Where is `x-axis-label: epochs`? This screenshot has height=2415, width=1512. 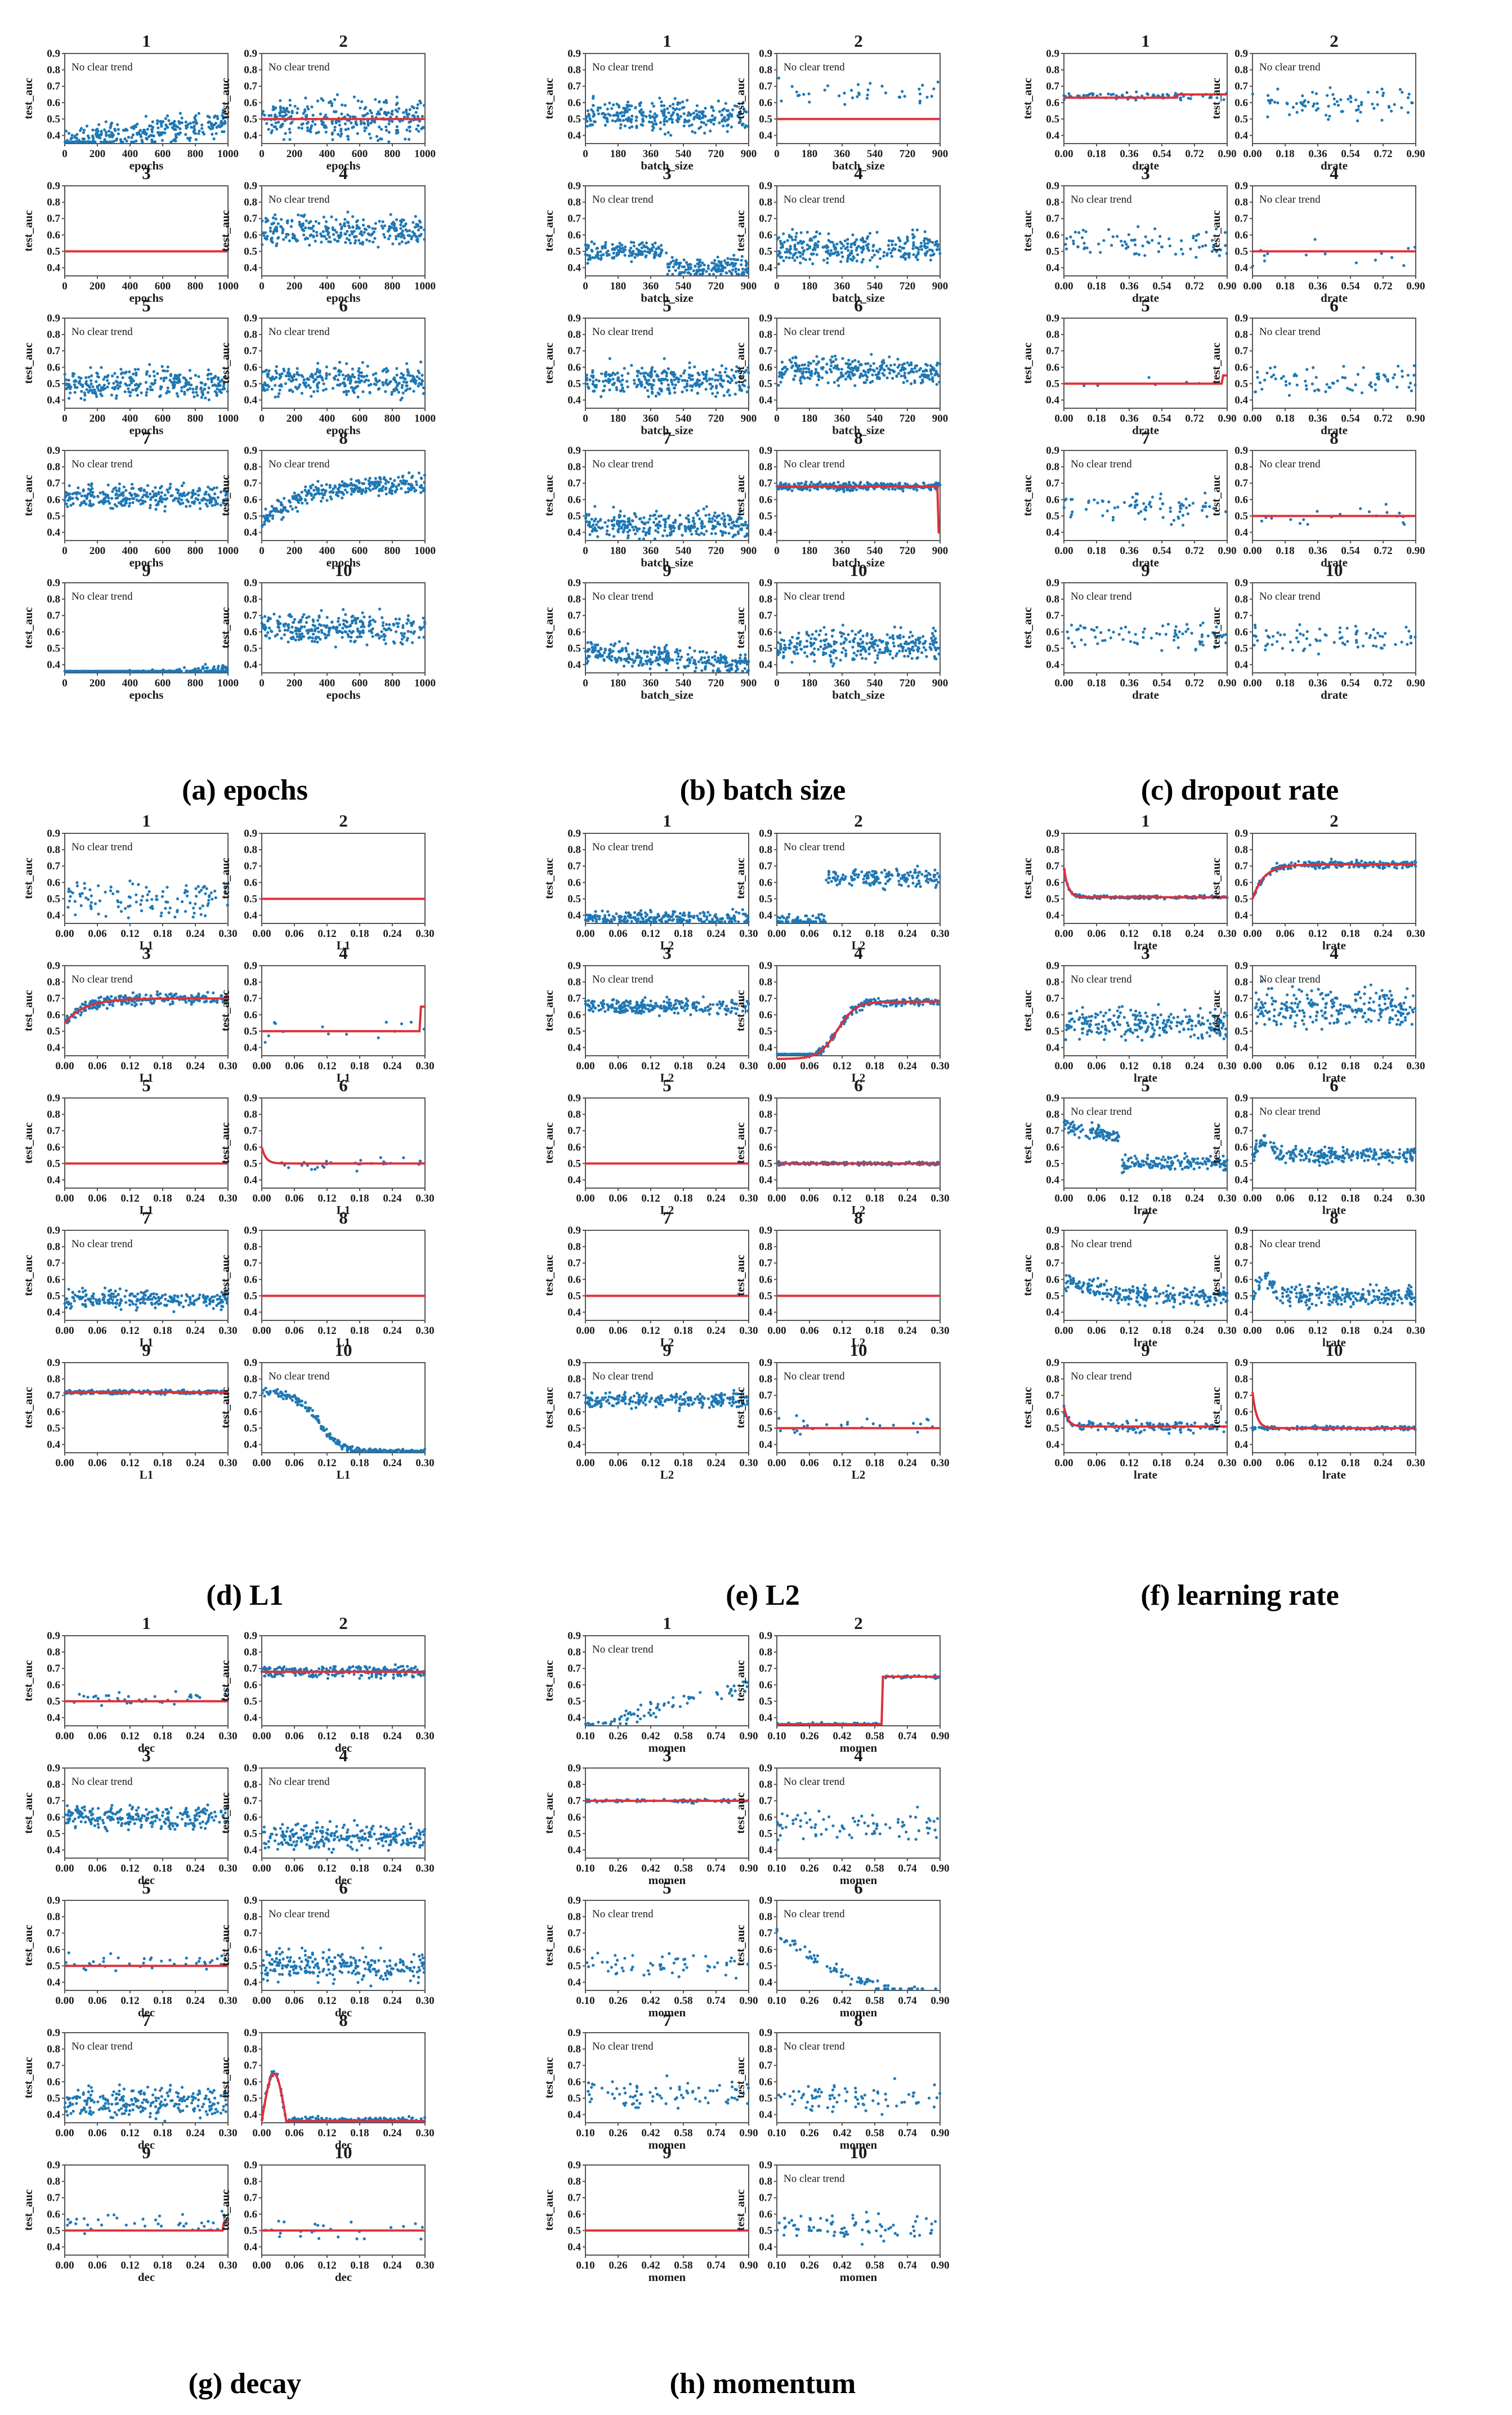
x-axis-label: epochs is located at coordinates (146, 298).